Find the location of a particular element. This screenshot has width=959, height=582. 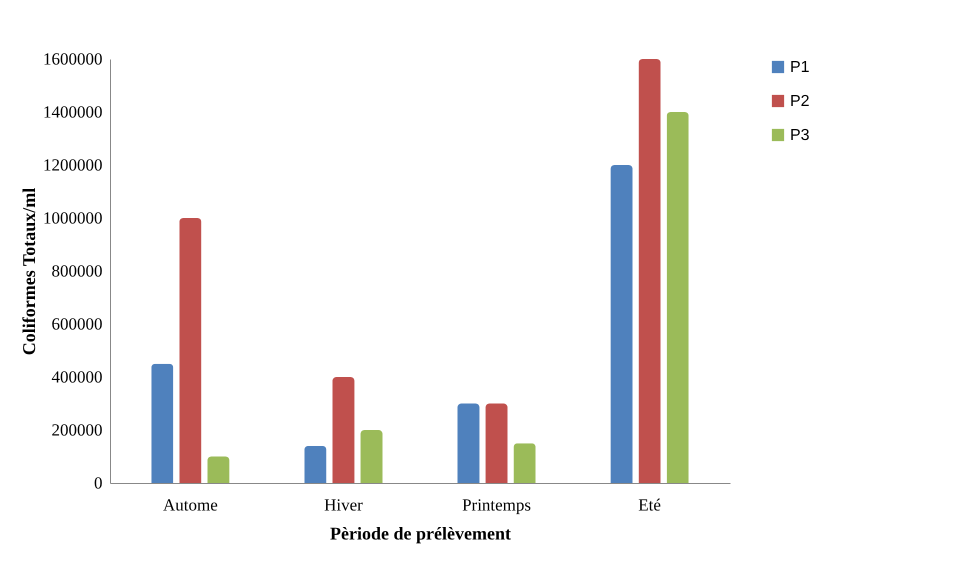

y-tick-label: 800000 is located at coordinates (77, 271).